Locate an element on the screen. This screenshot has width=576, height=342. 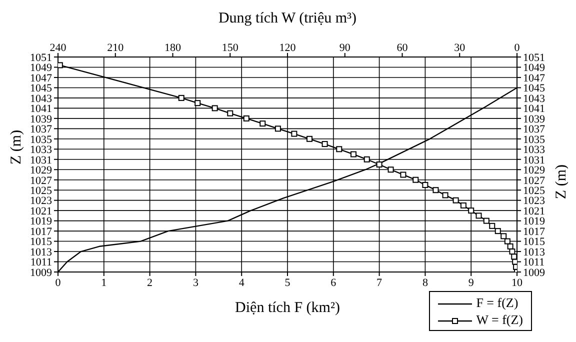
y-tick-label: 1017 is located at coordinates (41, 232).